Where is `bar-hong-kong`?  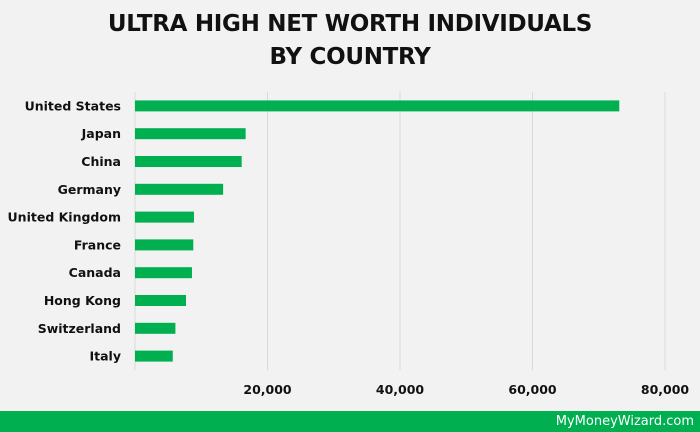
bar-hong-kong is located at coordinates (161, 300).